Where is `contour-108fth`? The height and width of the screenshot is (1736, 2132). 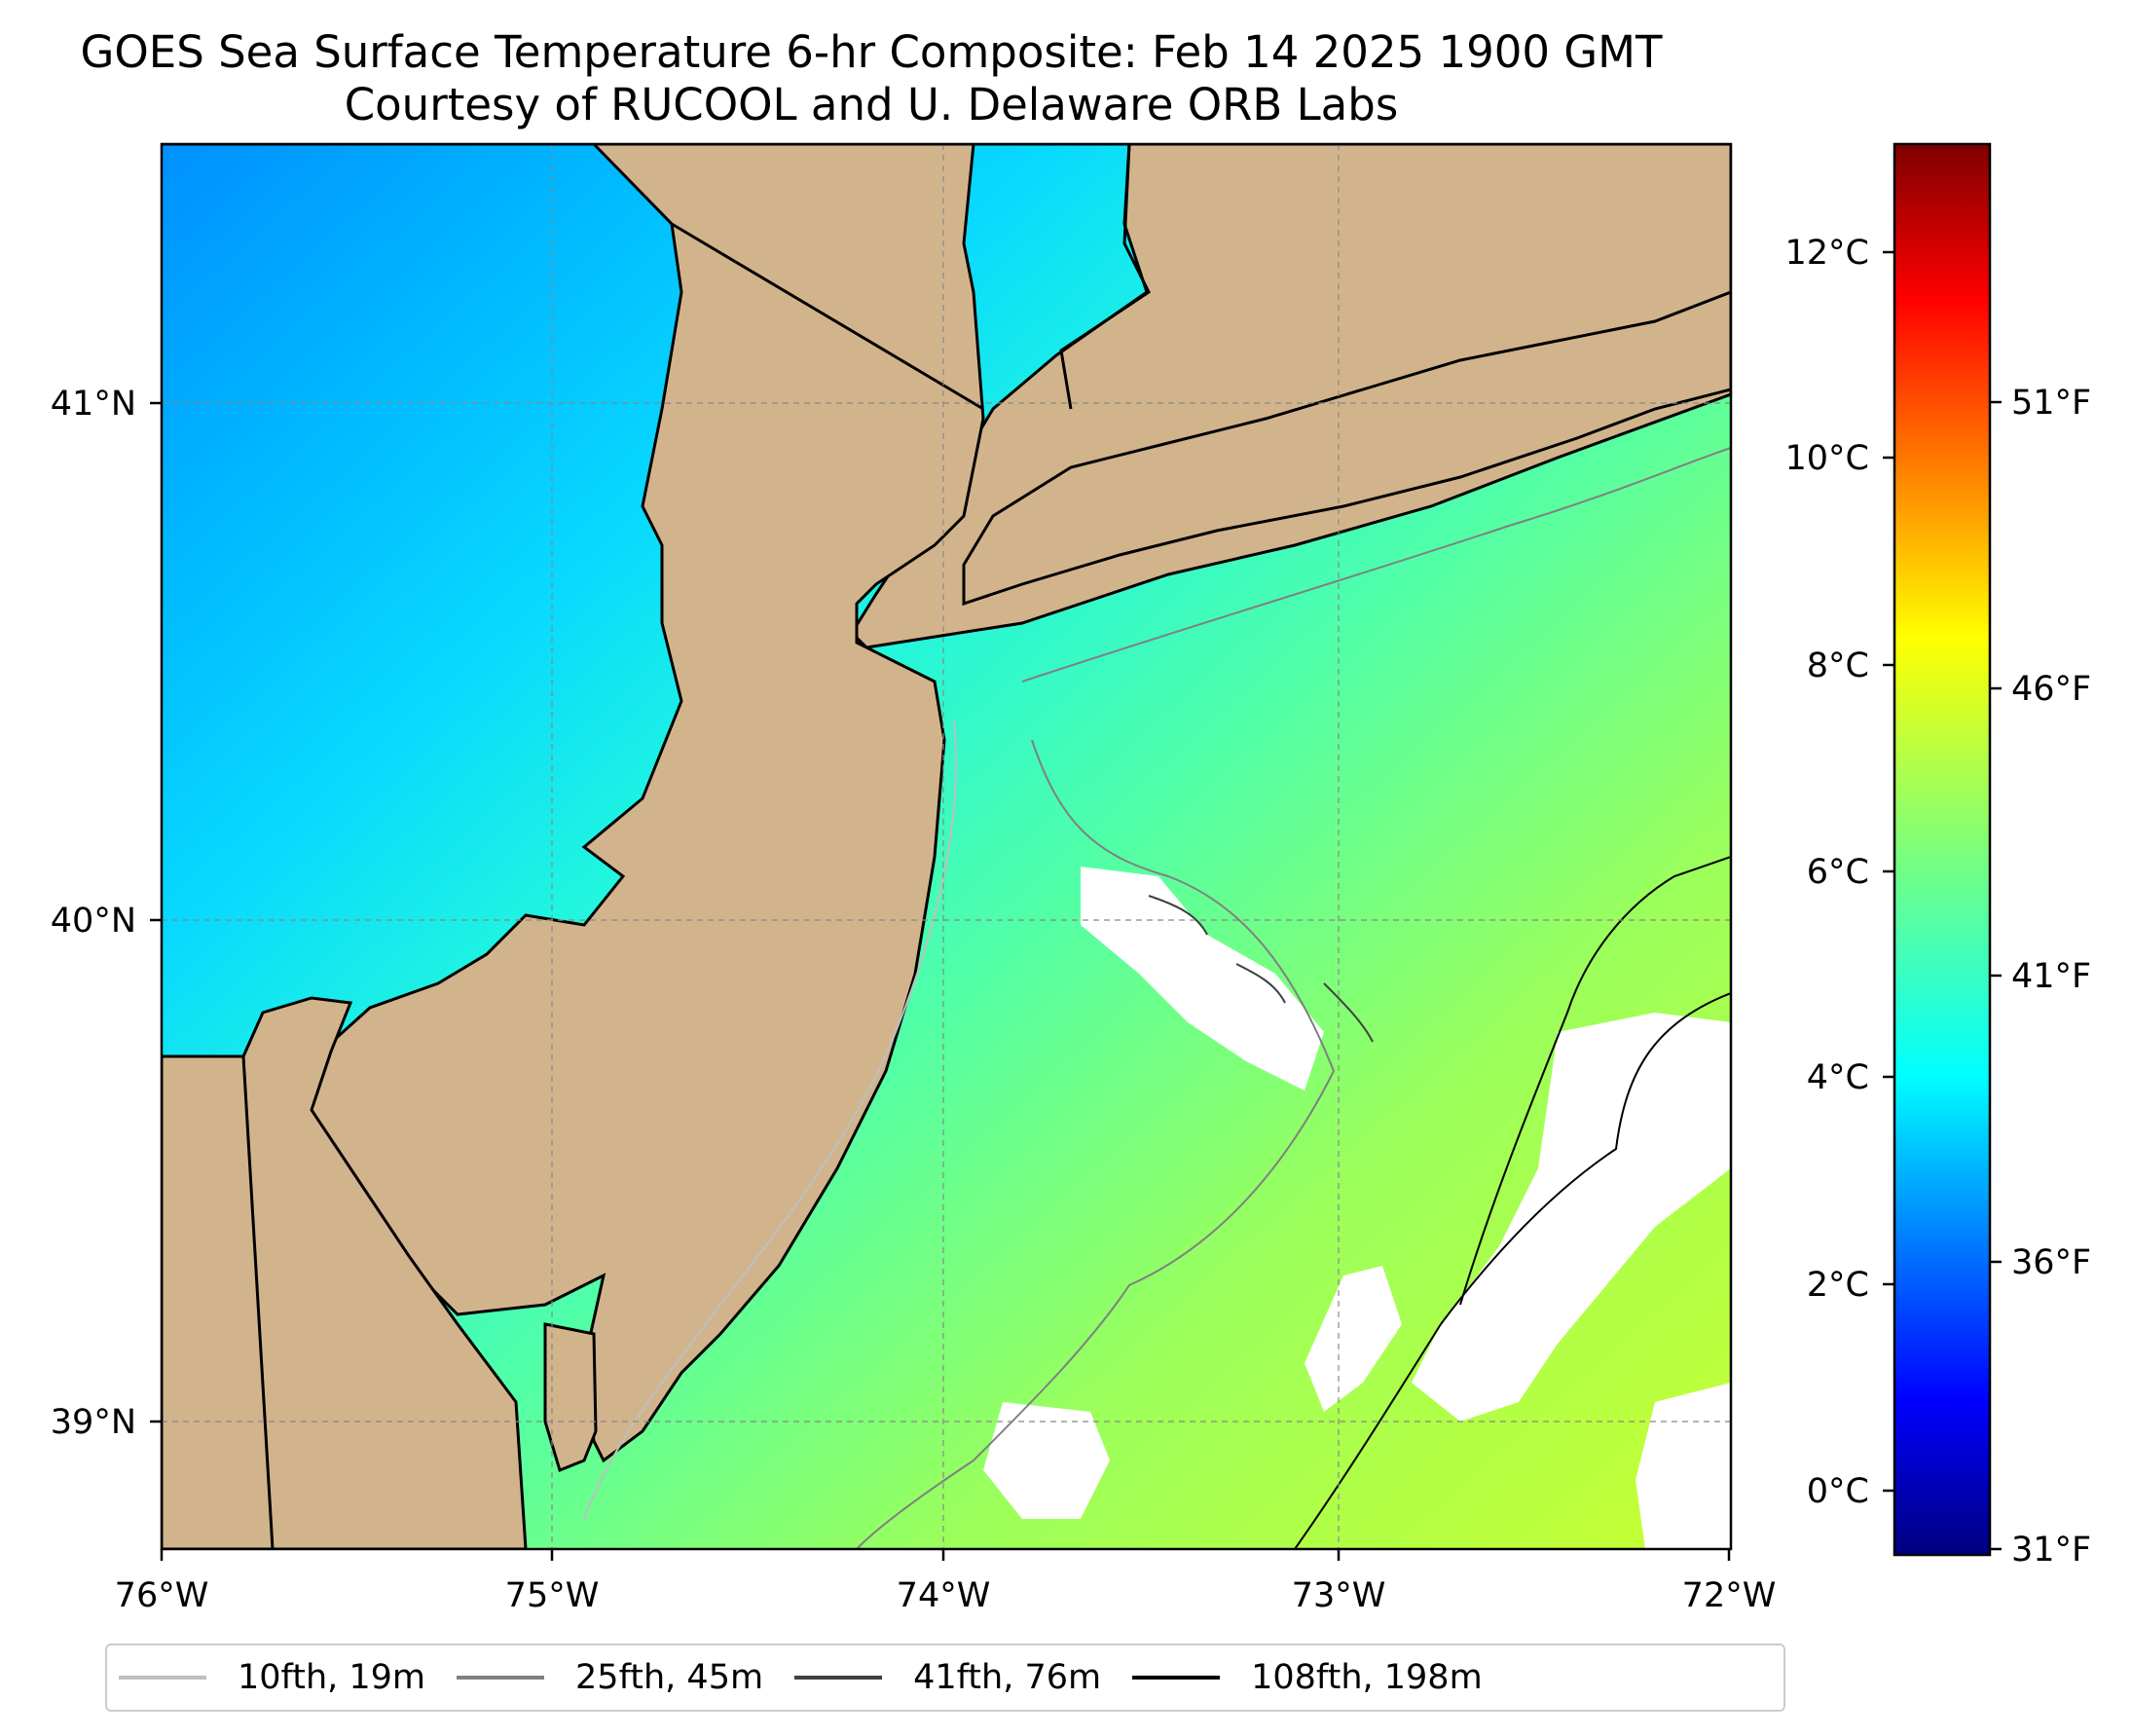
contour-108fth is located at coordinates (1513, 1270).